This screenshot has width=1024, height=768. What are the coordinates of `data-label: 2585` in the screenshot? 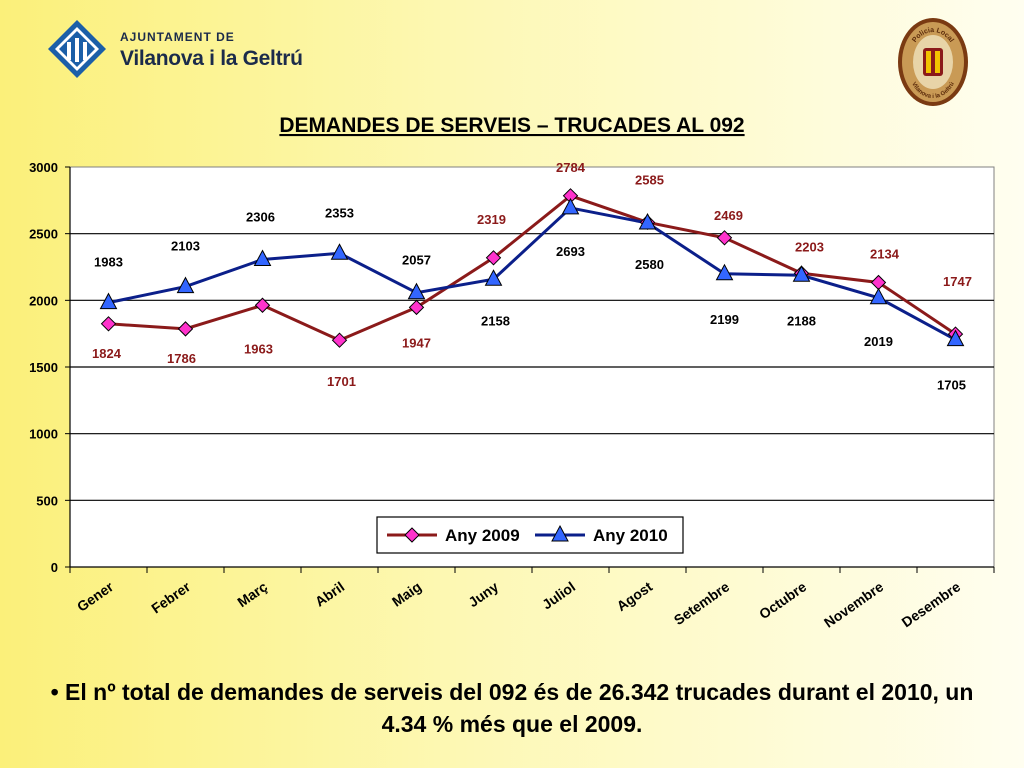 It's located at (649, 179).